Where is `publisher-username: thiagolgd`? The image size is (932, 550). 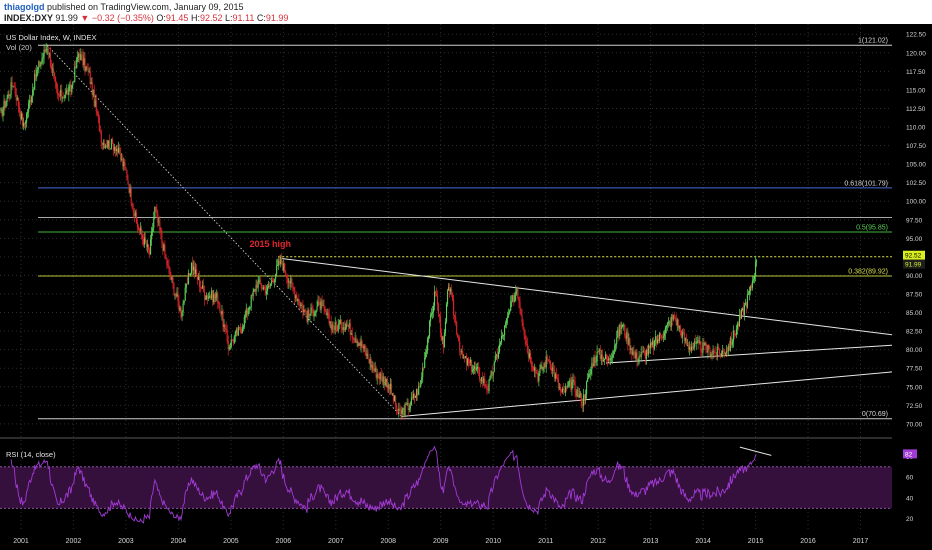 publisher-username: thiagolgd is located at coordinates (24, 7).